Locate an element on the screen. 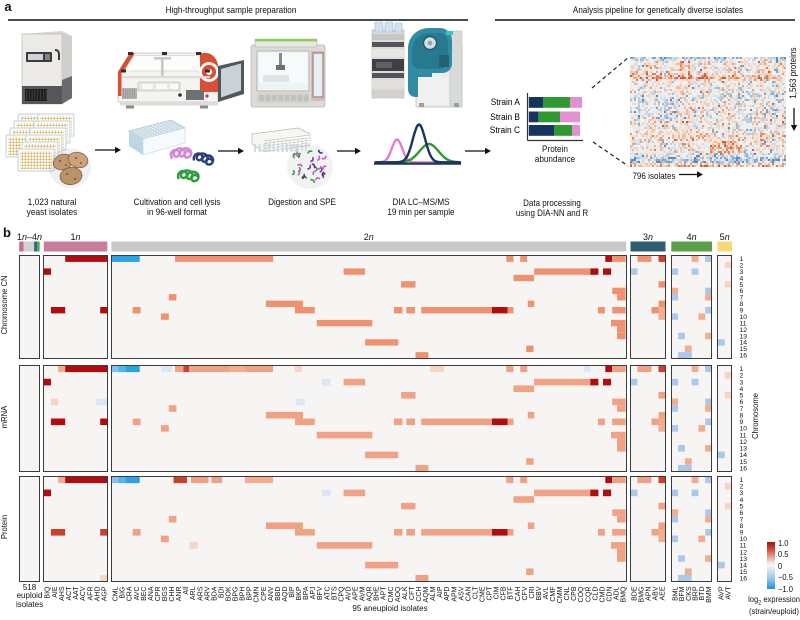 The width and height of the screenshot is (800, 620). svg-text: BIP is located at coordinates (292, 592).